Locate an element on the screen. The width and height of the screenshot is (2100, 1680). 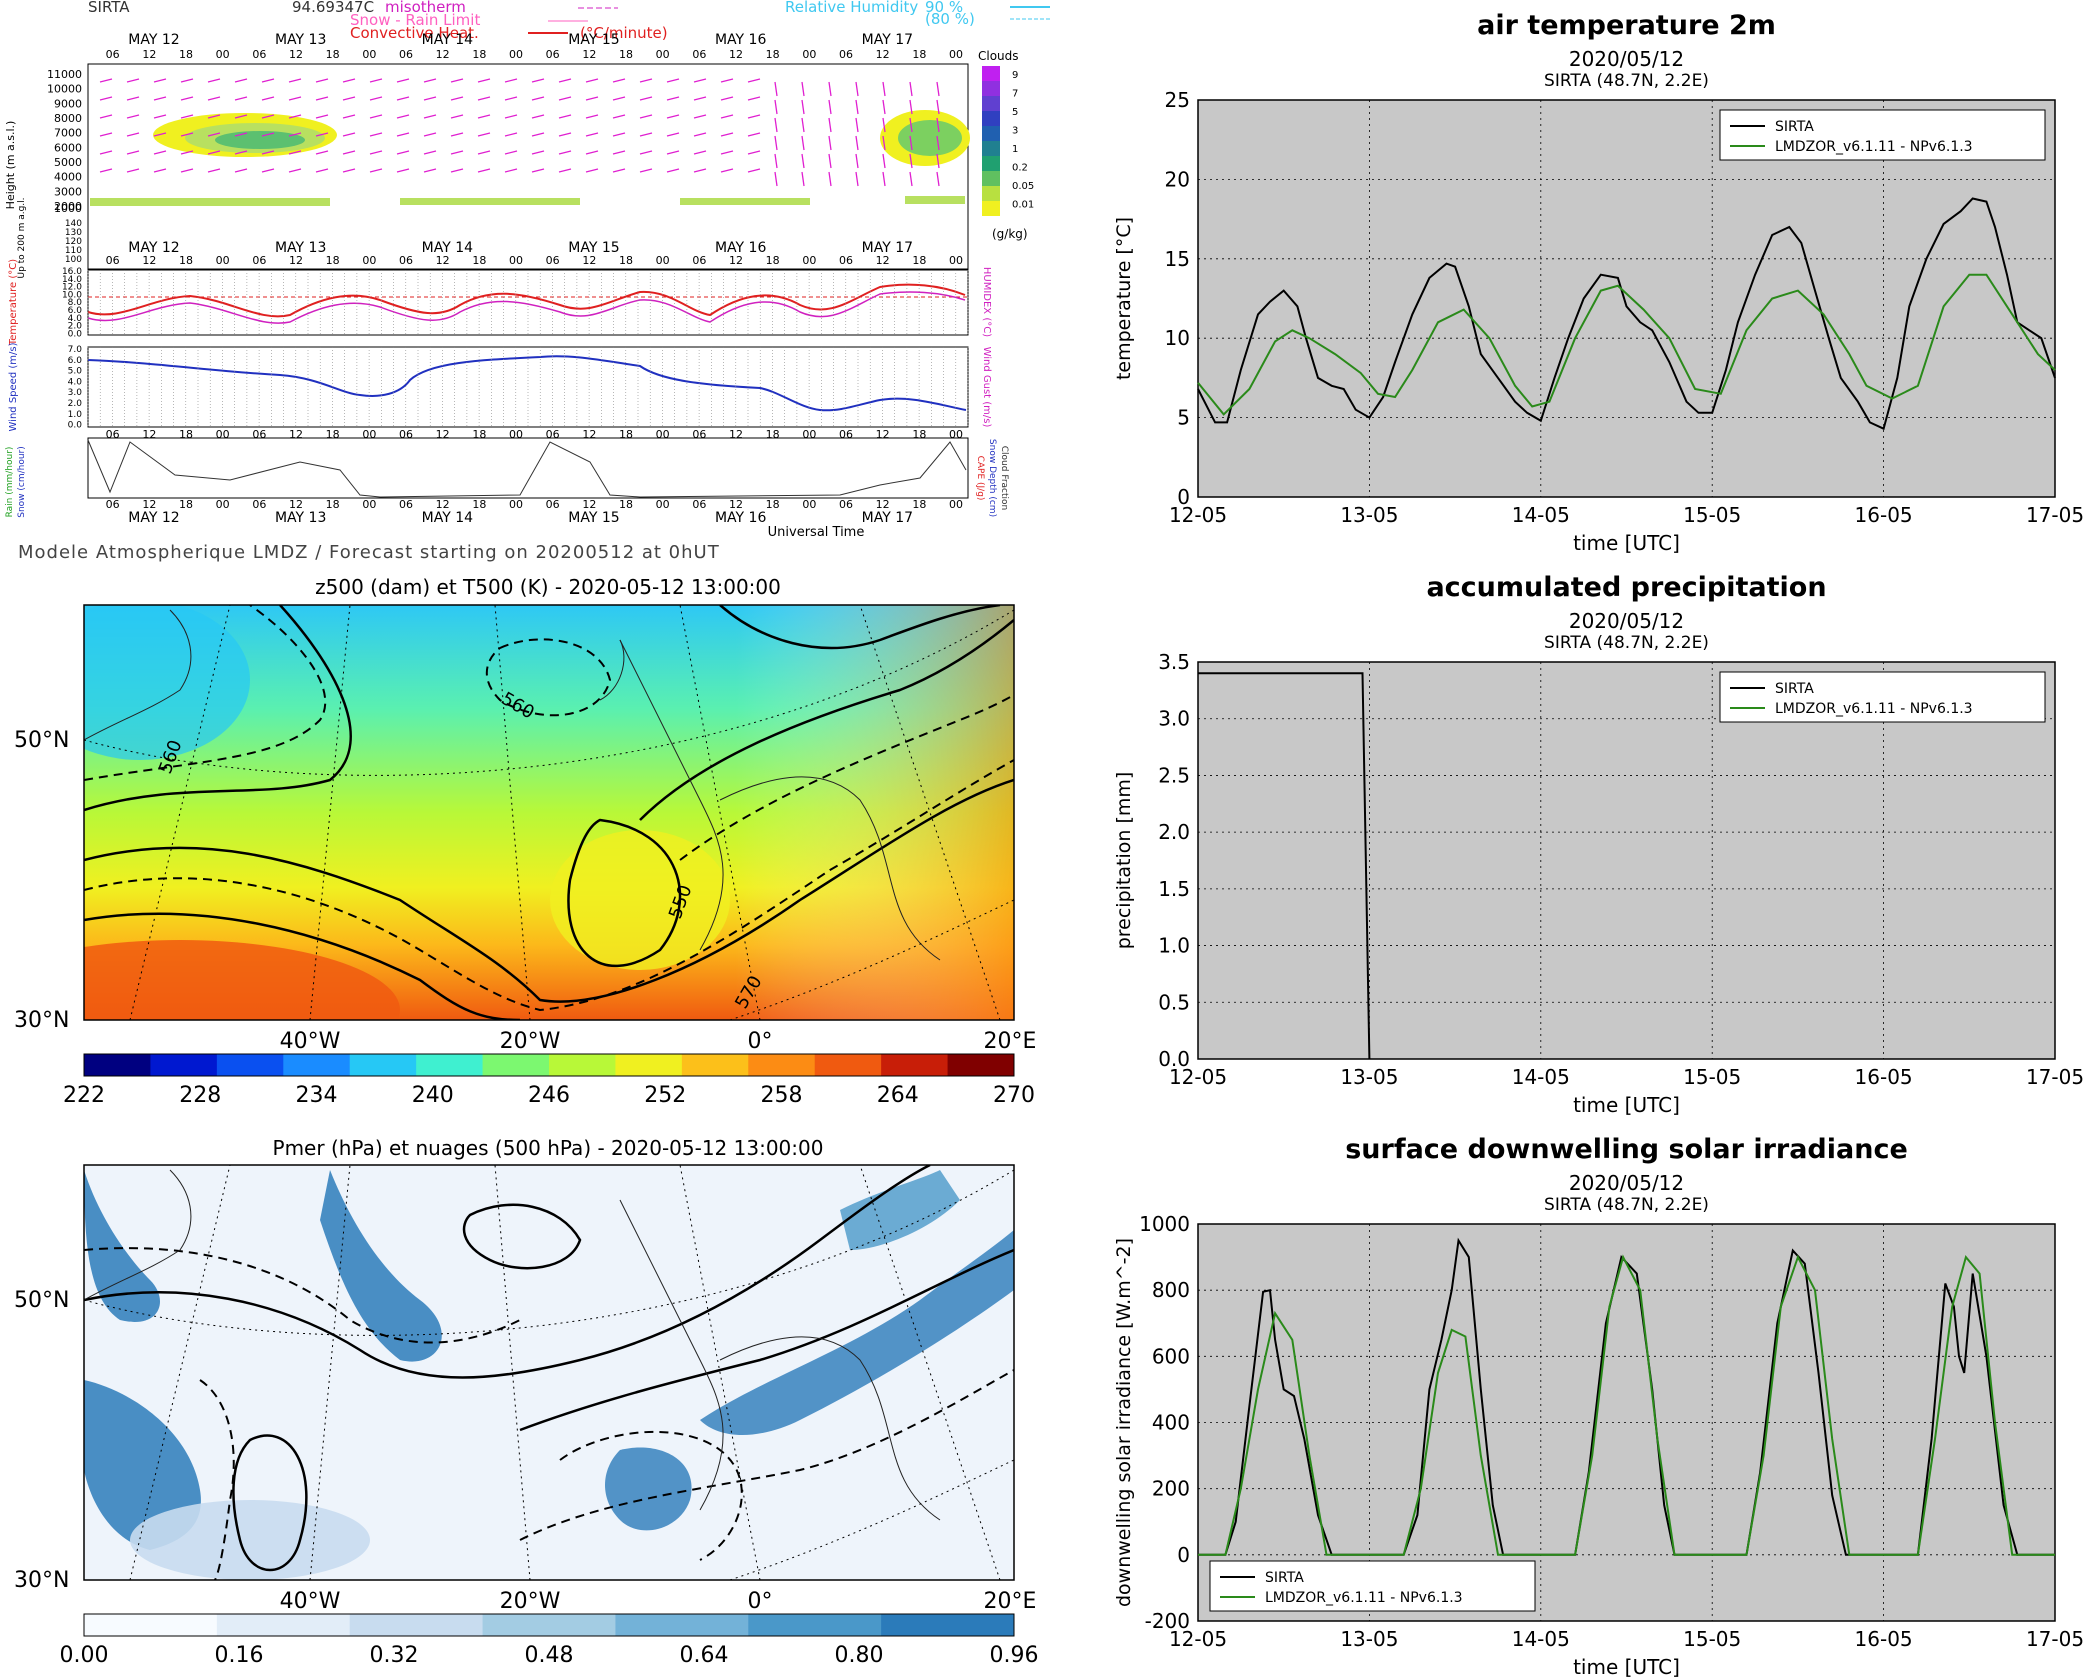
vertical-grid is located at coordinates (528, 348).